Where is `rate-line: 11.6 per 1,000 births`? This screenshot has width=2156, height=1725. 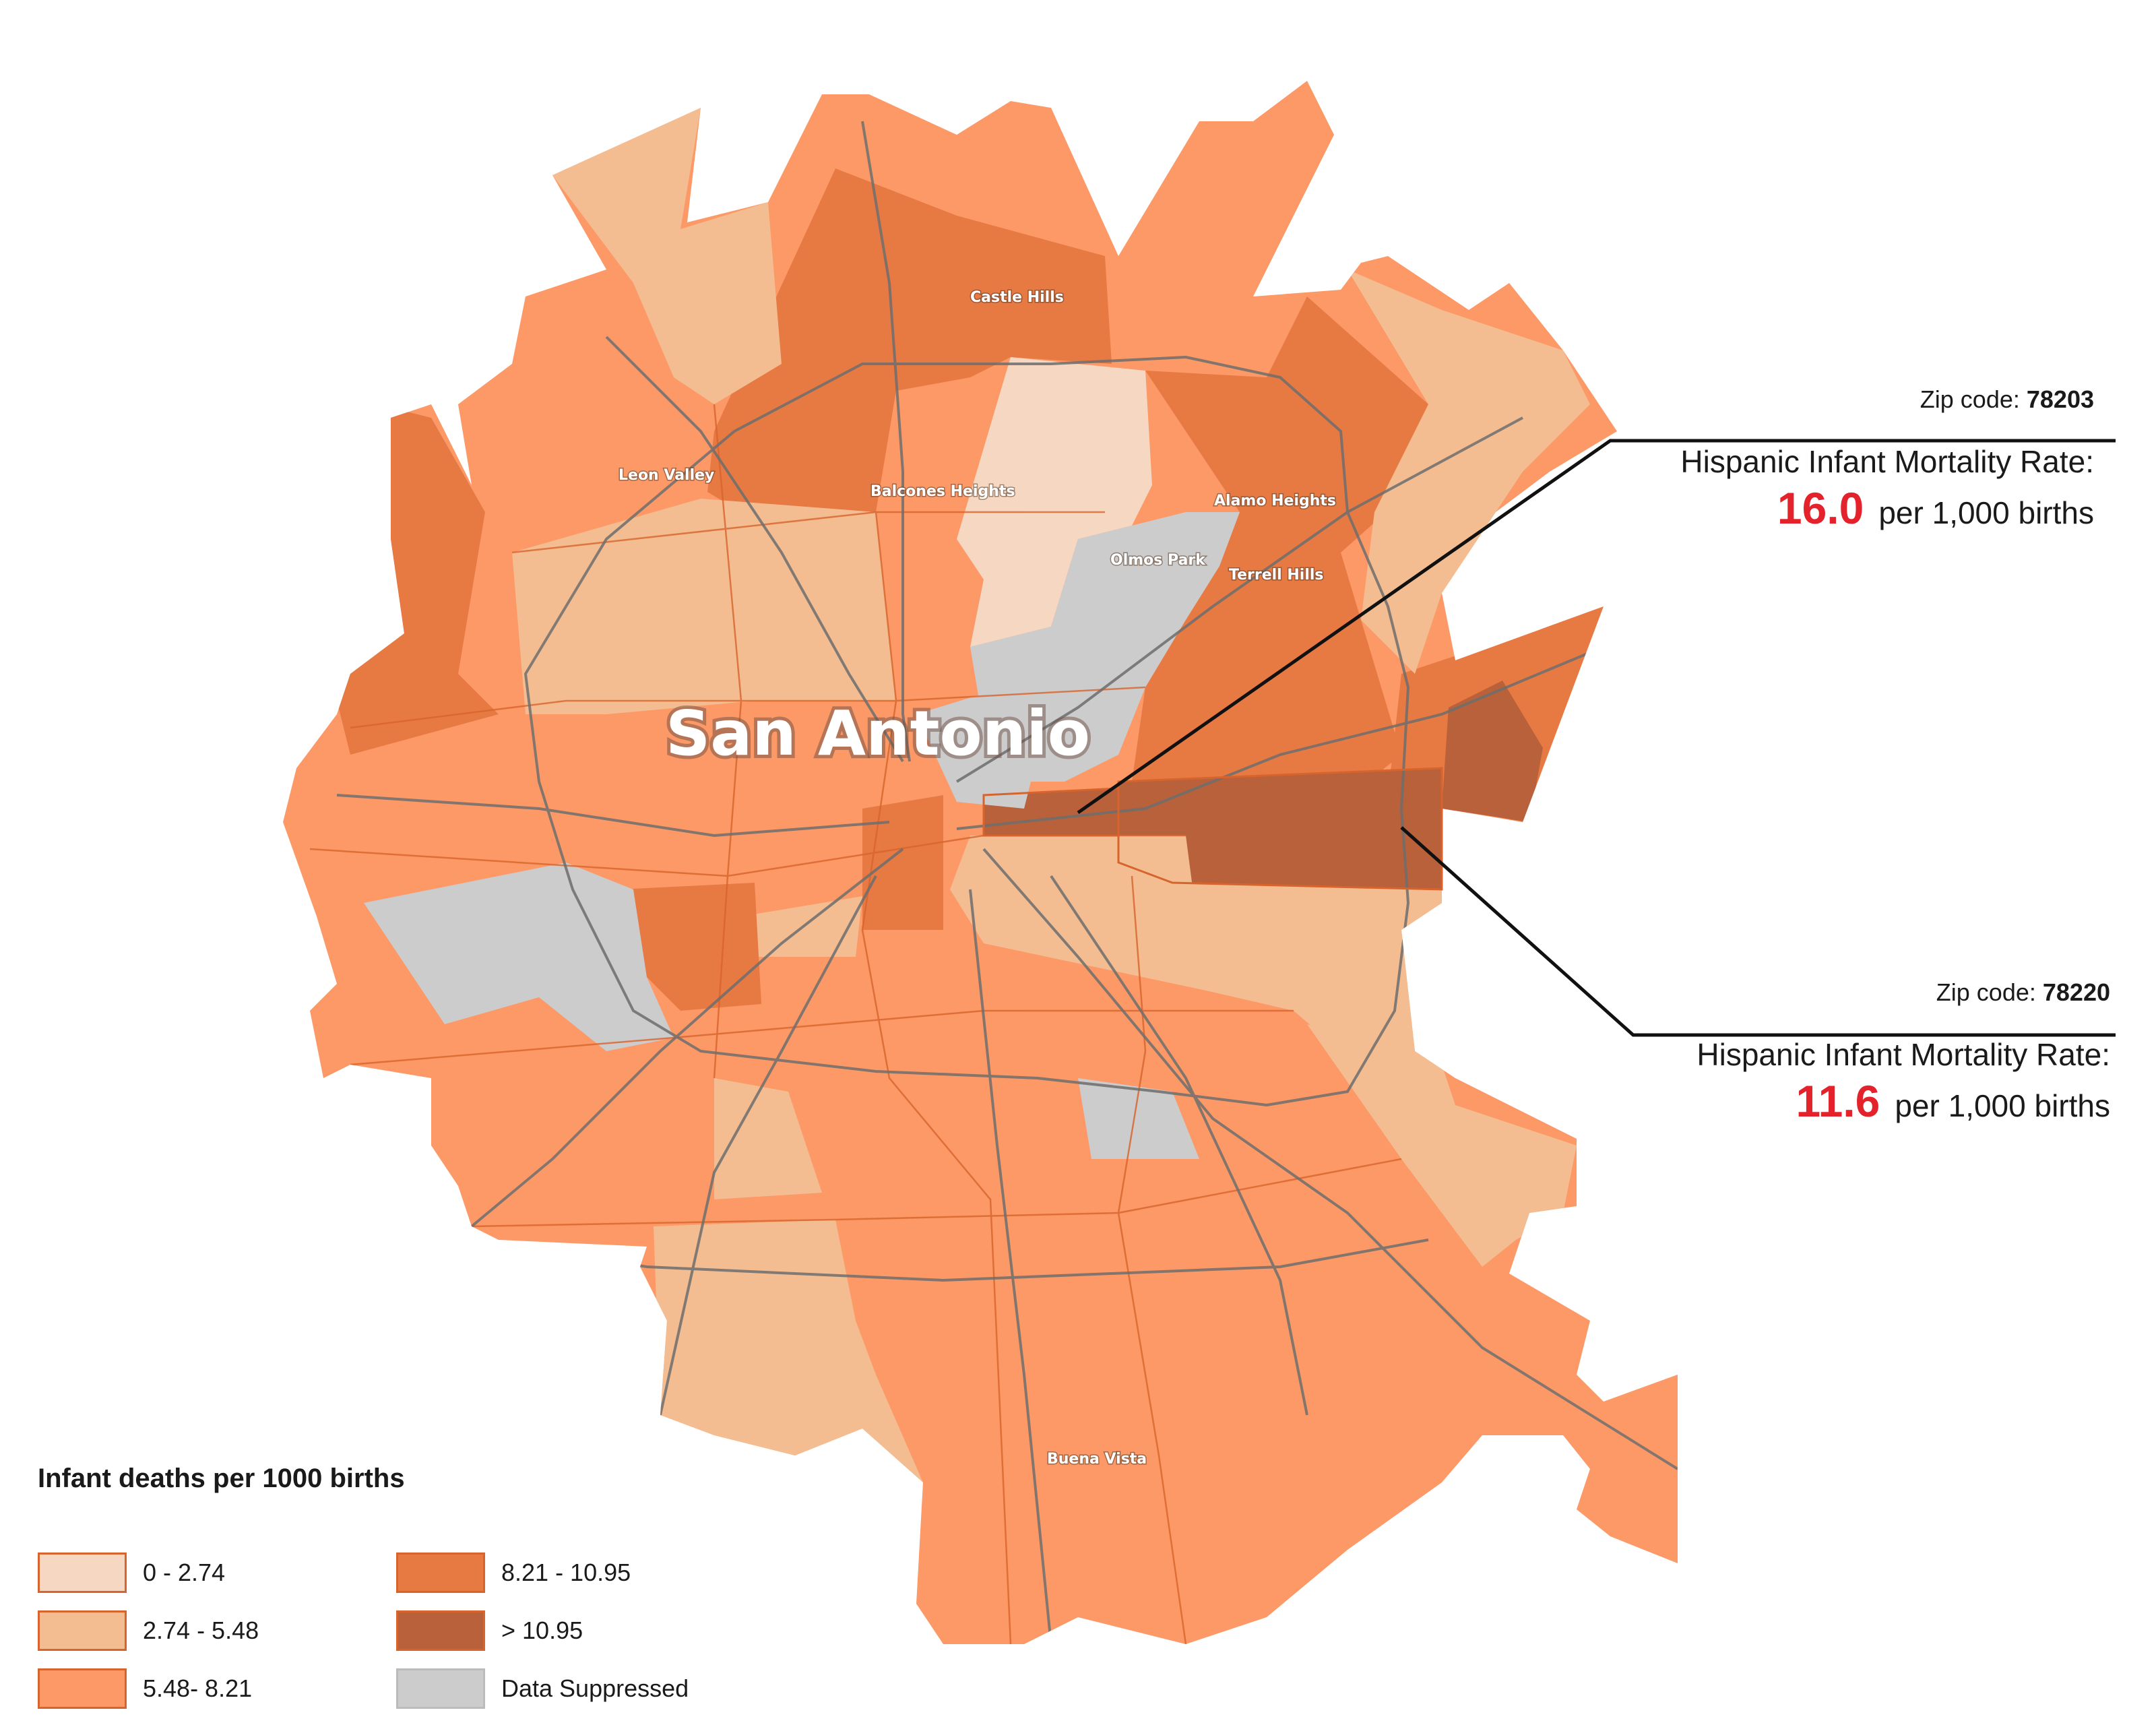 rate-line: 11.6 per 1,000 births is located at coordinates (1903, 1101).